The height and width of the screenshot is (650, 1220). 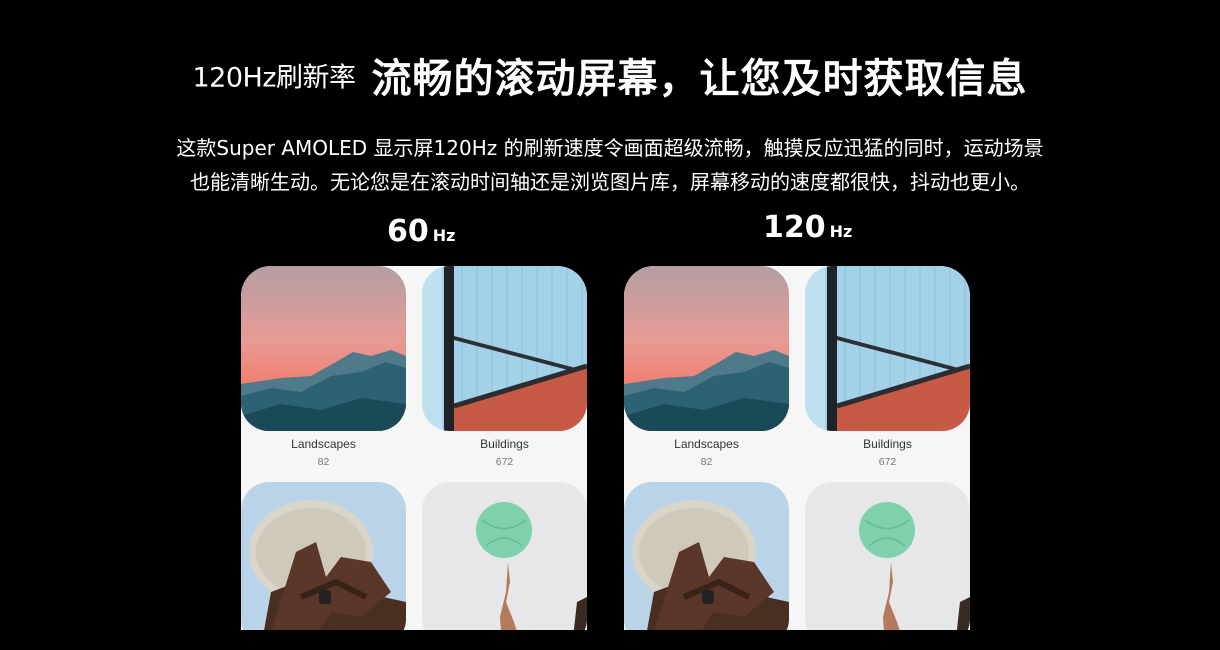 What do you see at coordinates (408, 231) in the screenshot?
I see `rate-value: 60` at bounding box center [408, 231].